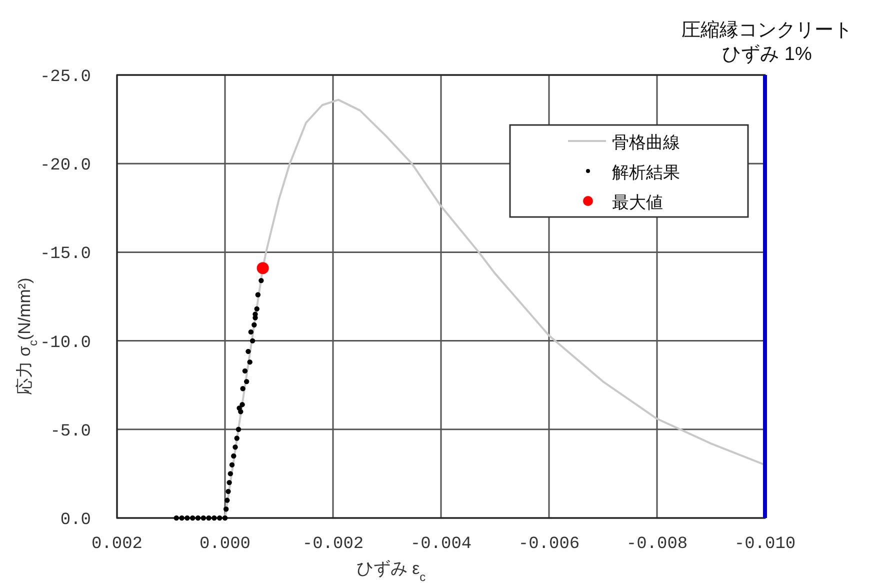 This screenshot has width=874, height=583. I want to click on y-tick-label: -5.0, so click(70, 432).